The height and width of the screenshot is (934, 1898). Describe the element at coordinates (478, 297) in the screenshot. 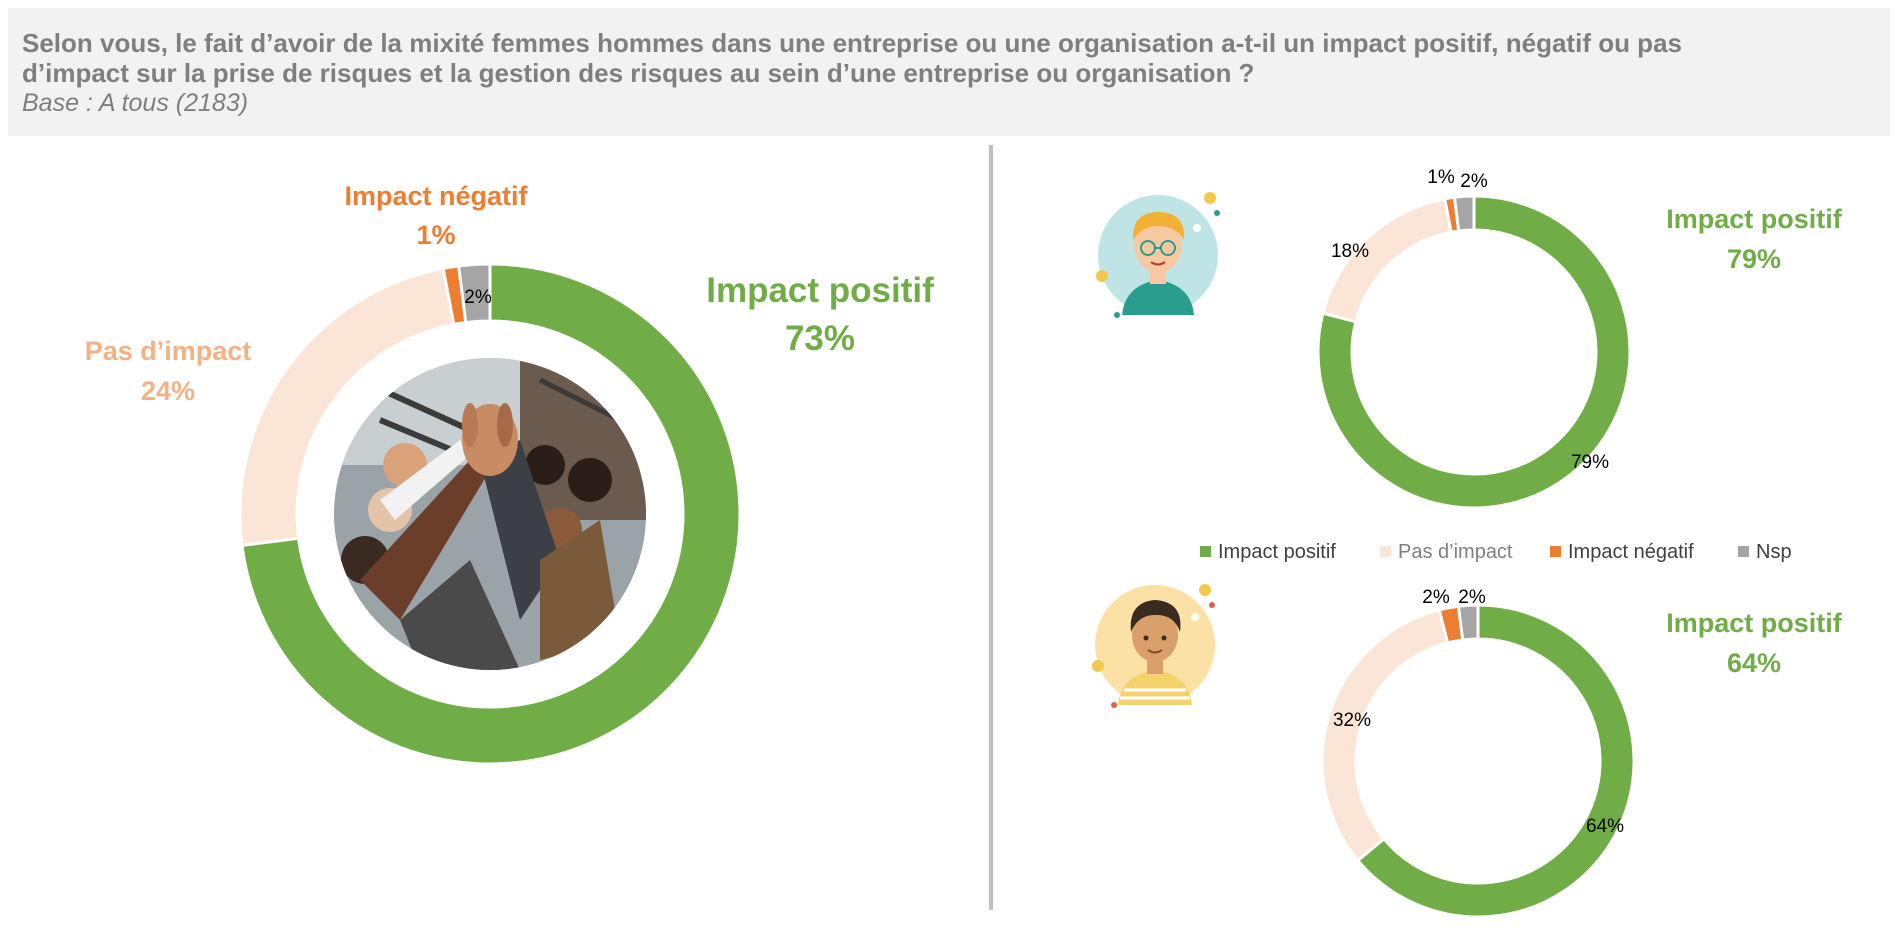

I see `label-nsp-value: 2%` at that location.